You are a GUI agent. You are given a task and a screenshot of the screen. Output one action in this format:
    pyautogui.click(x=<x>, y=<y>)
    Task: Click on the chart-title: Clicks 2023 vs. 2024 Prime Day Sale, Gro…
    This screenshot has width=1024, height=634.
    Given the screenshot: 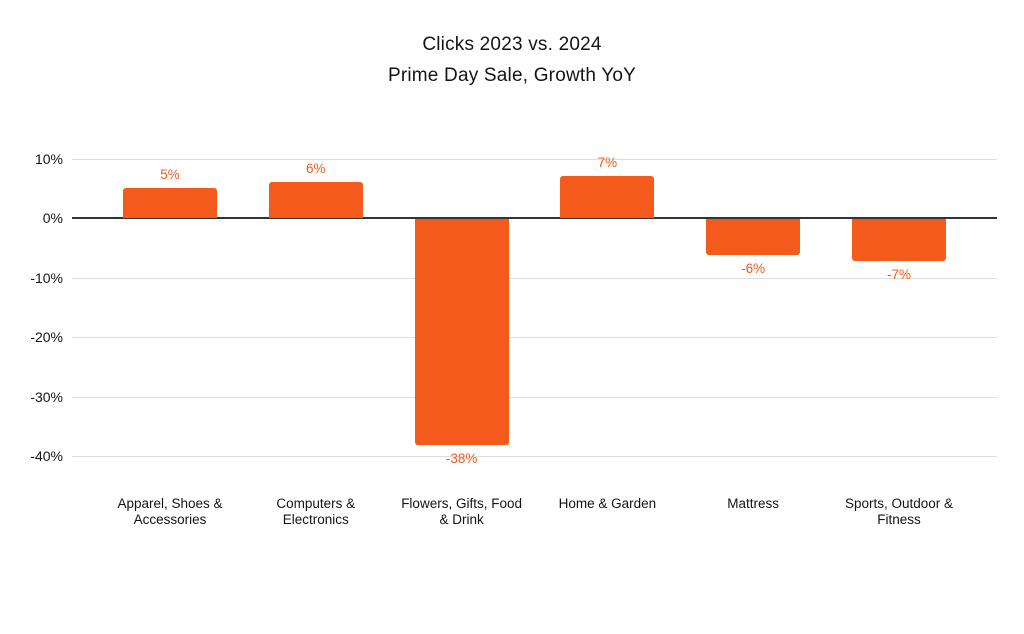 What is the action you would take?
    pyautogui.click(x=512, y=60)
    